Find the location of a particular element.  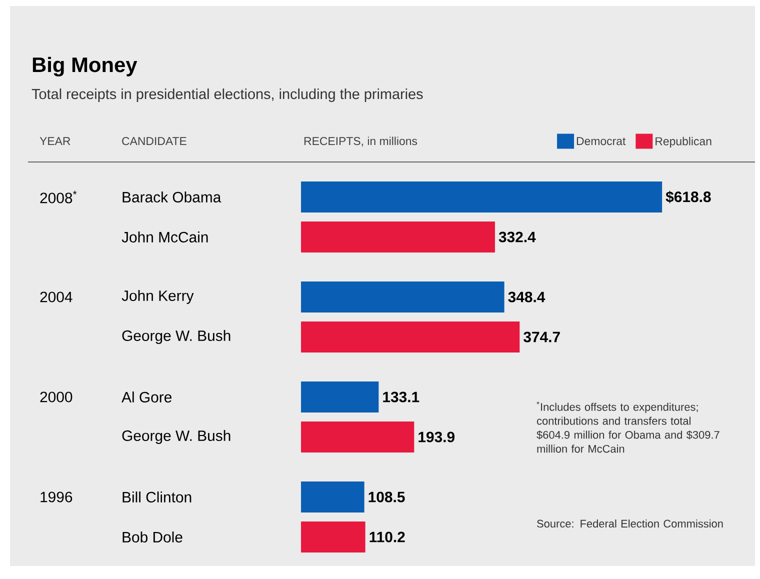

data-label: 133.1 is located at coordinates (401, 397).